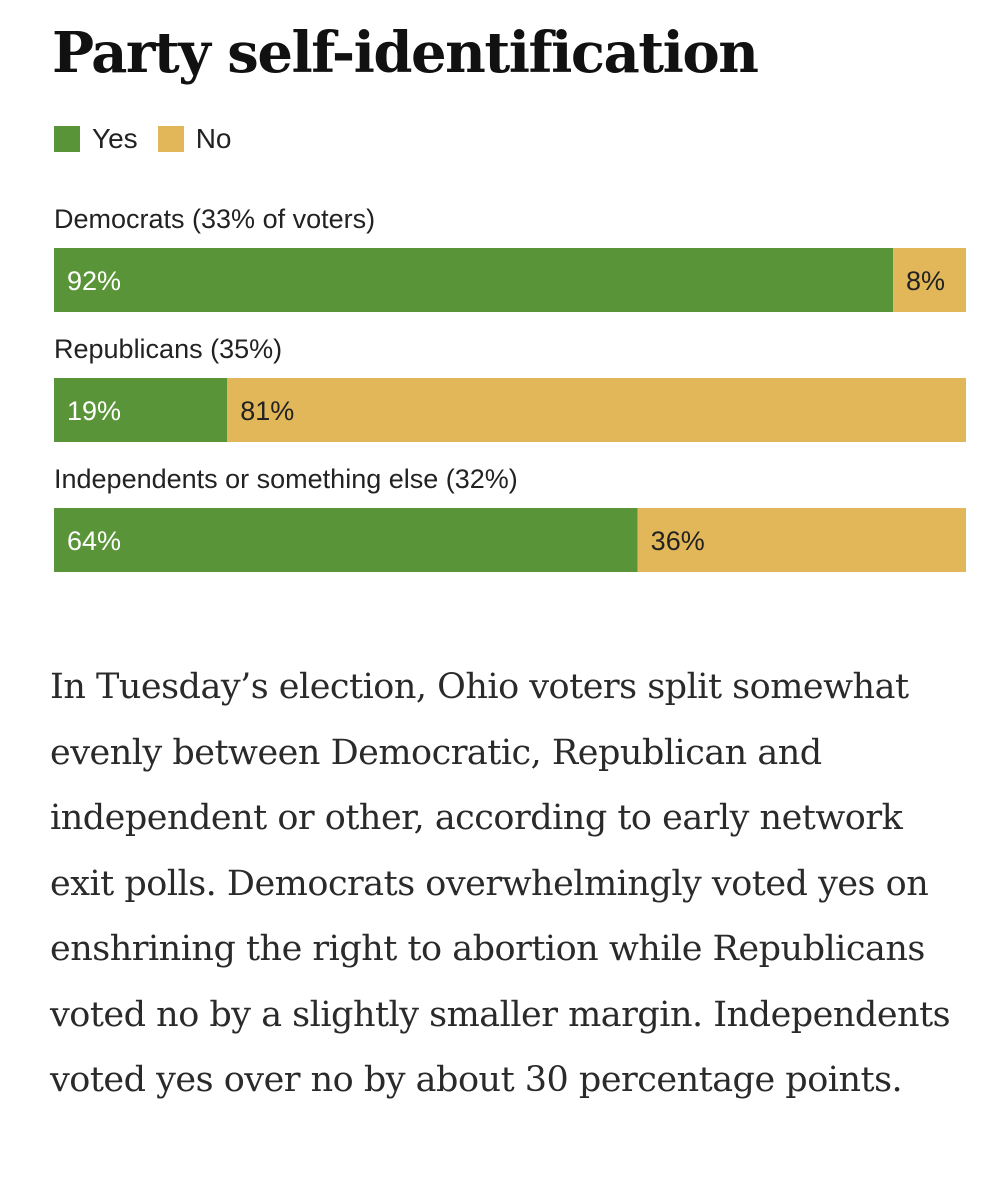 The height and width of the screenshot is (1200, 993). I want to click on category-label-democrats: Democrats (33% of voters), so click(214, 219).